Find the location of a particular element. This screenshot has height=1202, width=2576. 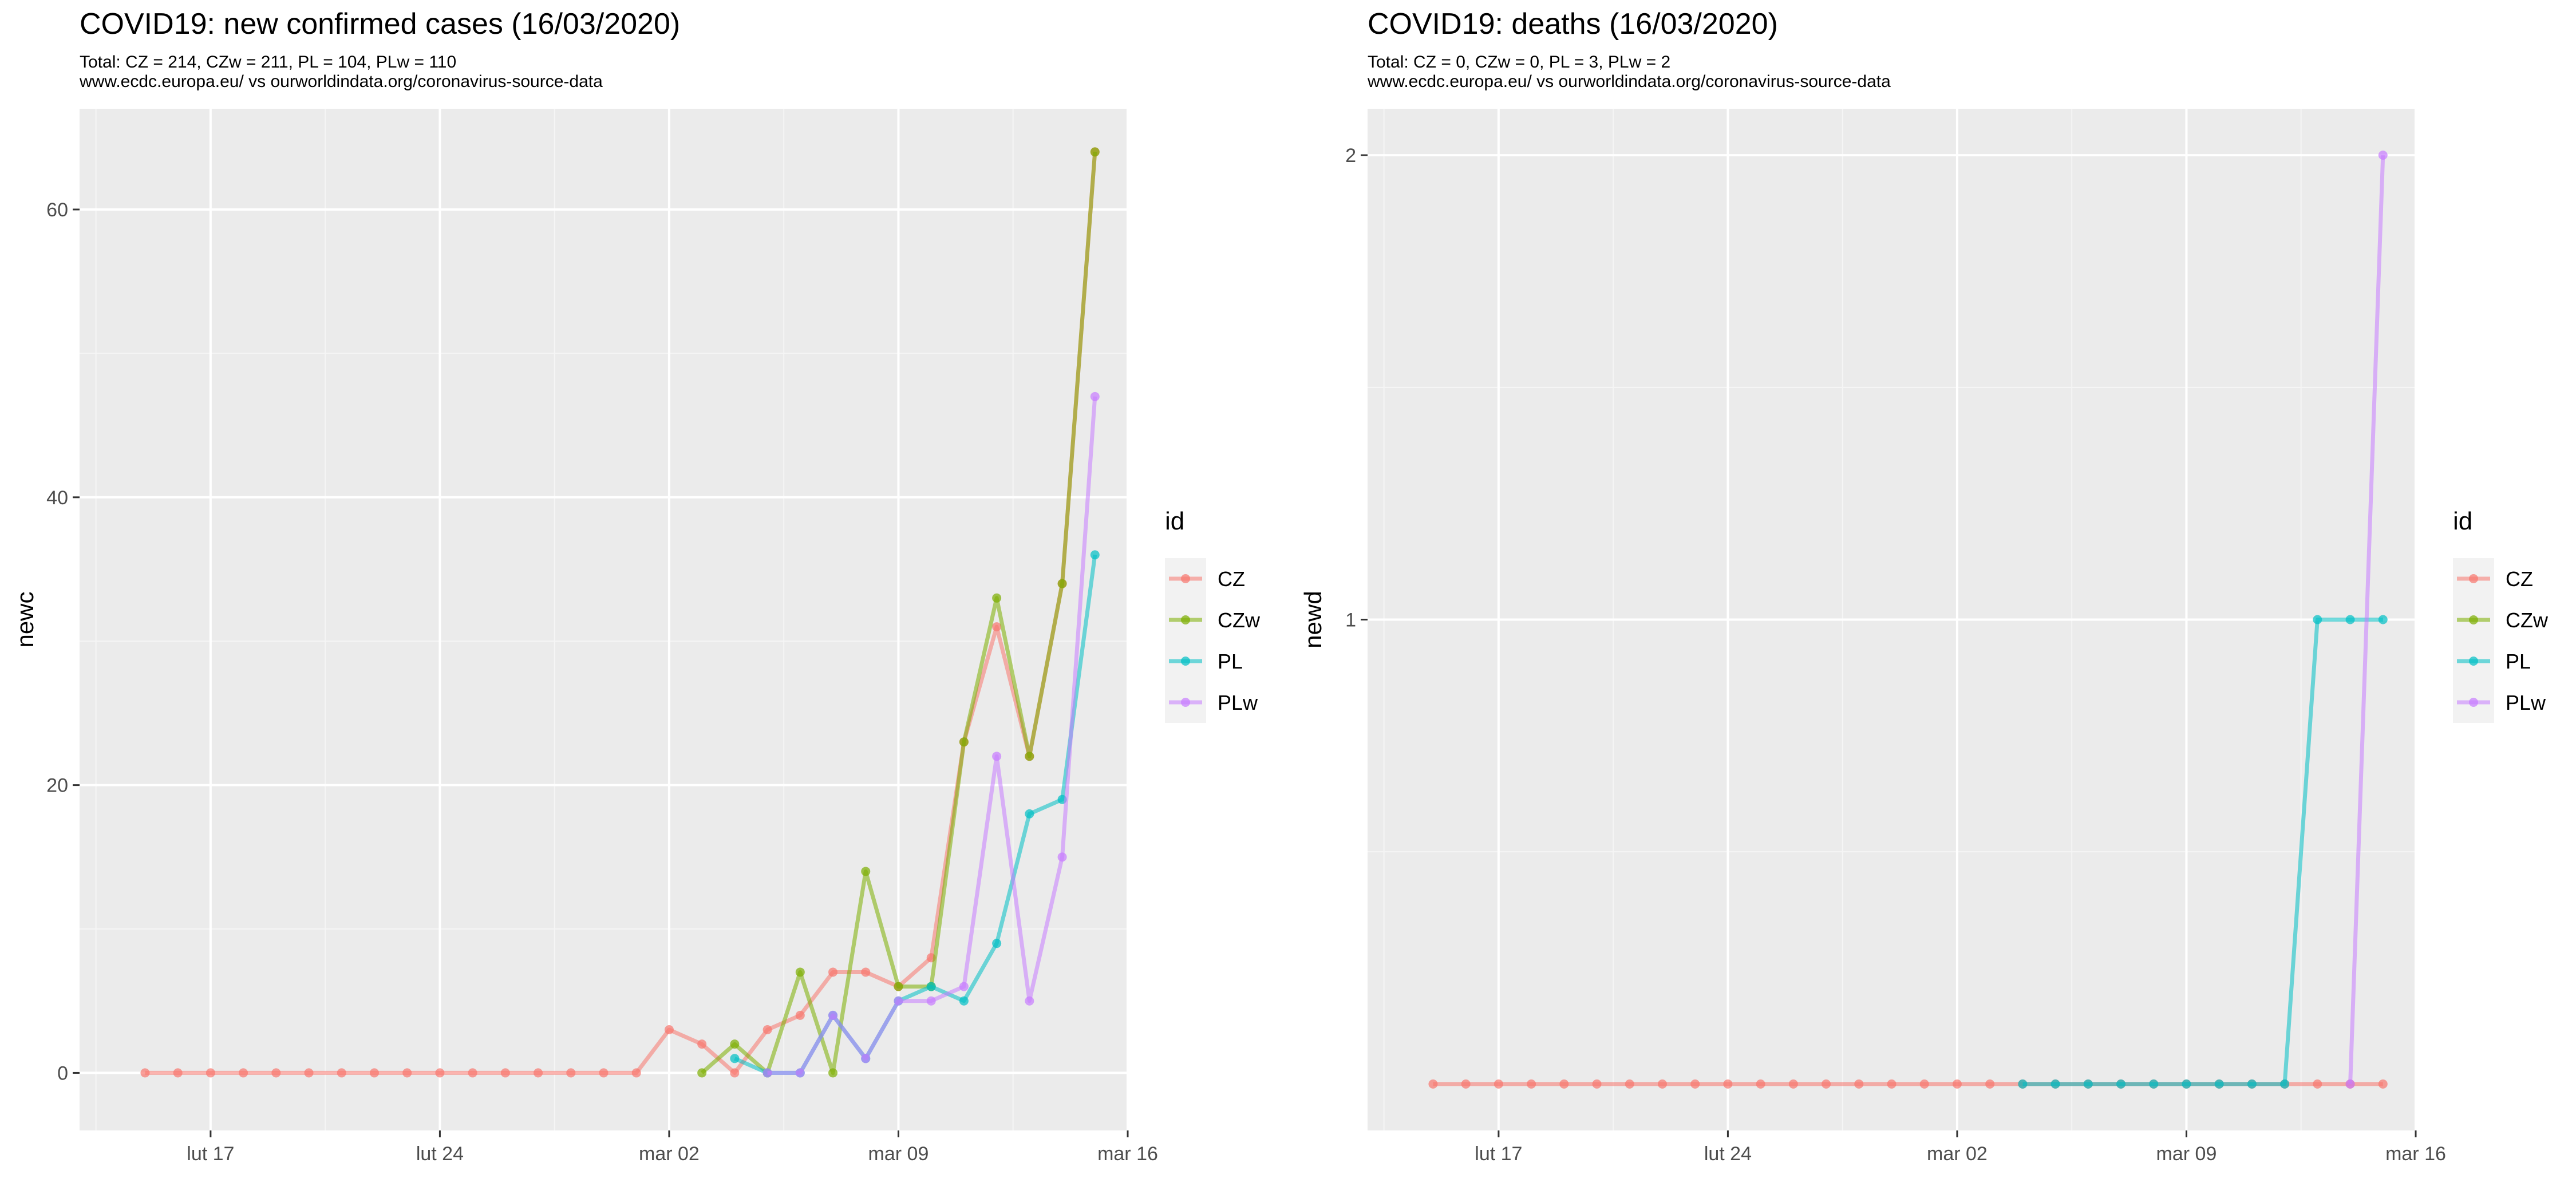

series-line-pl is located at coordinates (2202, 852).